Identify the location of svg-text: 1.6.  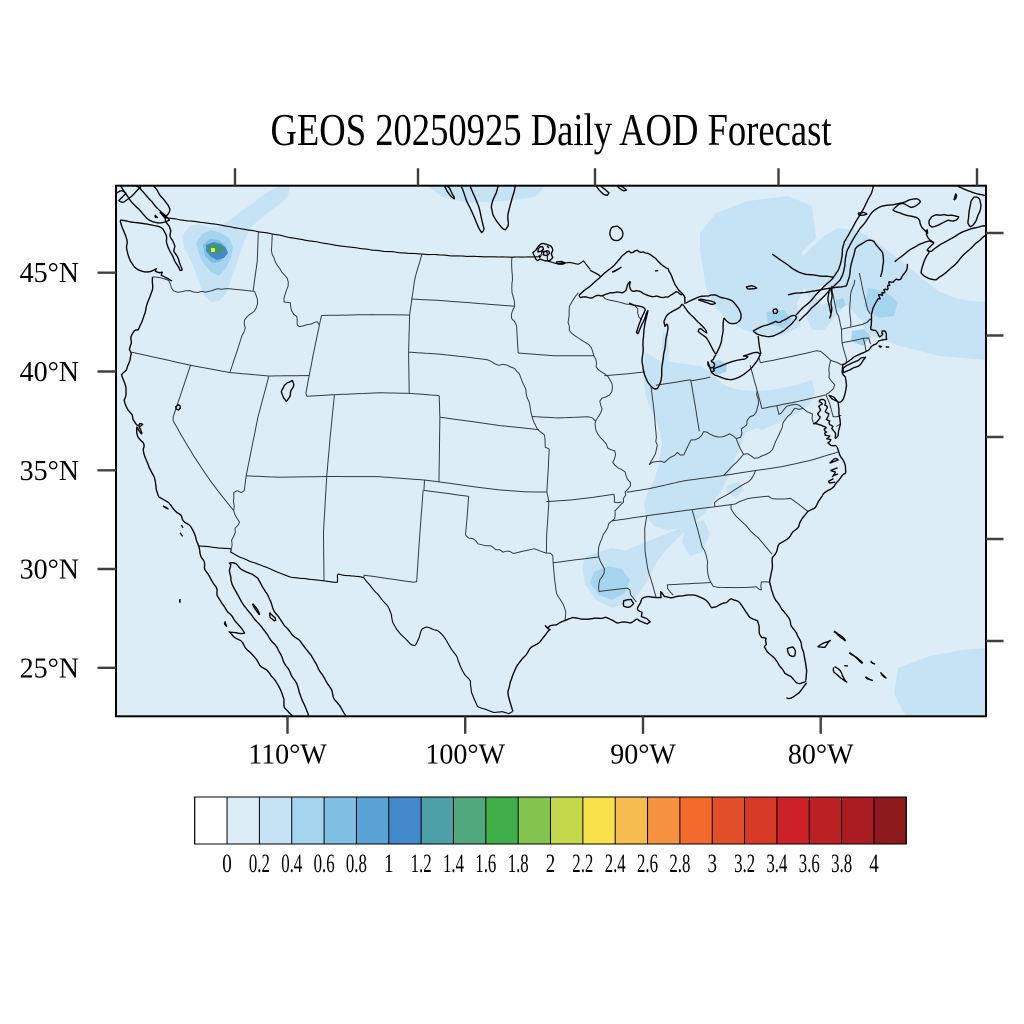
(485, 863).